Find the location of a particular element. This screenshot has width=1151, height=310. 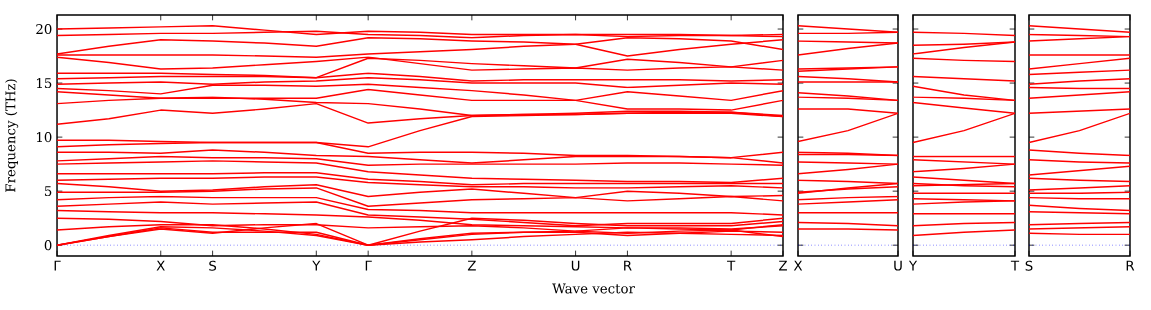

y-tick-label: 10 is located at coordinates (44, 137).